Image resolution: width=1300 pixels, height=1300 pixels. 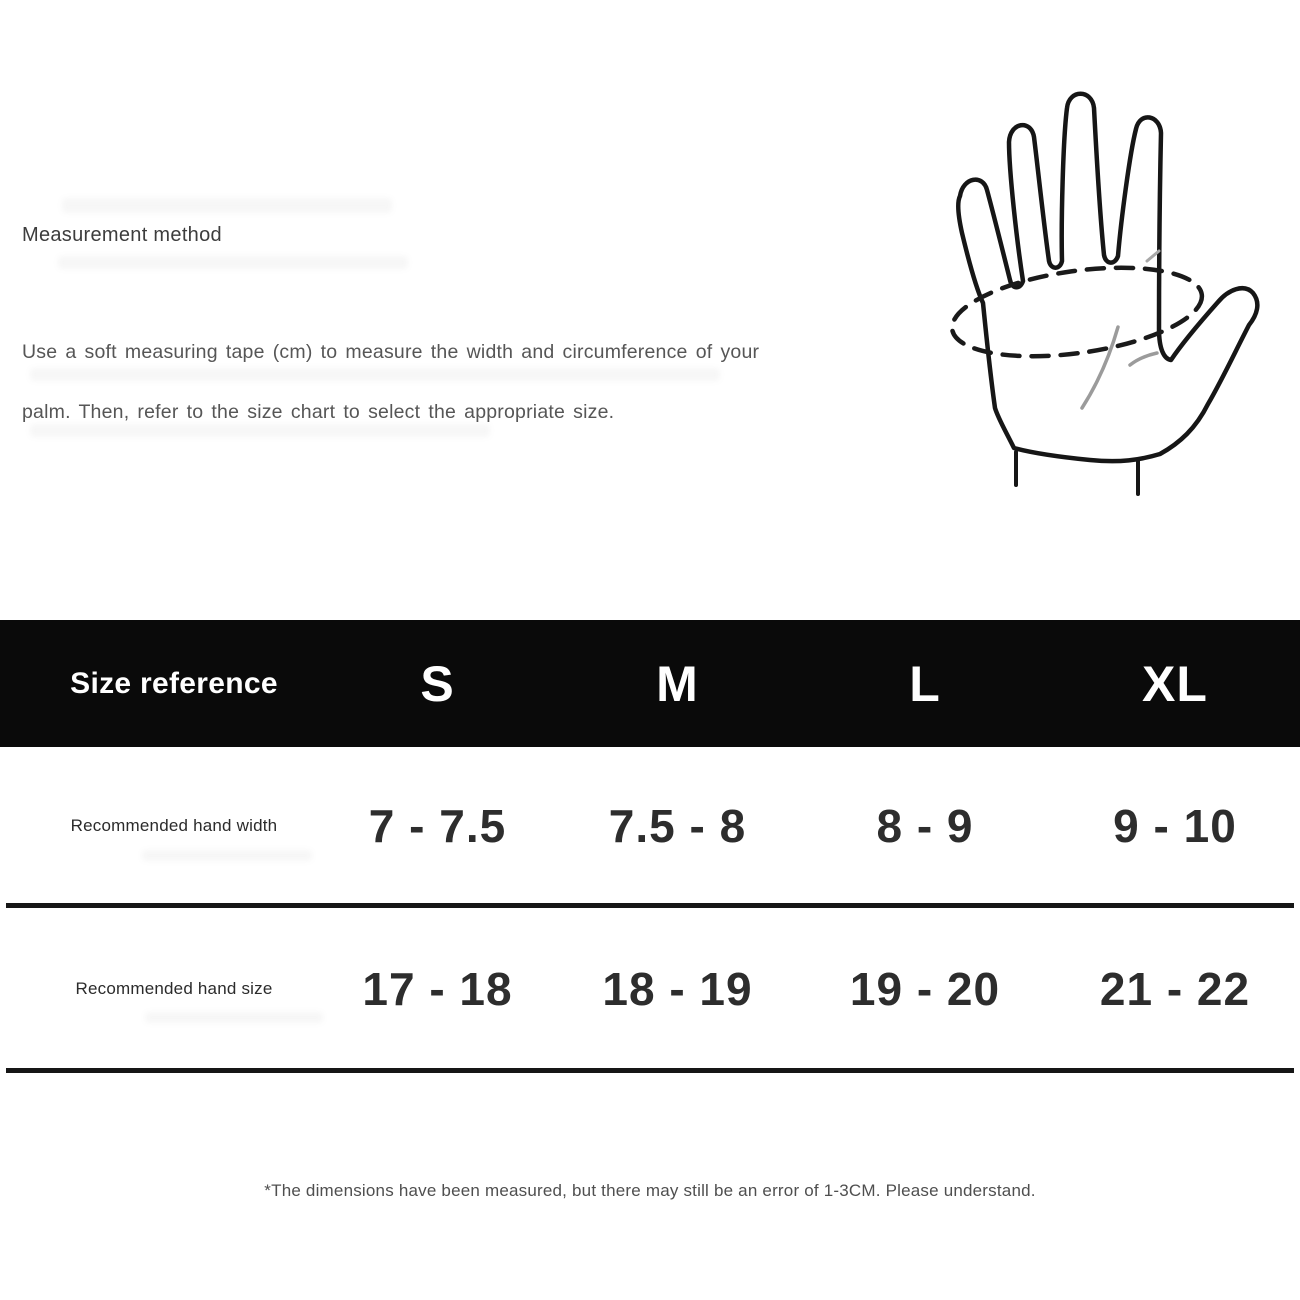 What do you see at coordinates (677, 989) in the screenshot?
I see `hand-size-value-m: 18 - 19` at bounding box center [677, 989].